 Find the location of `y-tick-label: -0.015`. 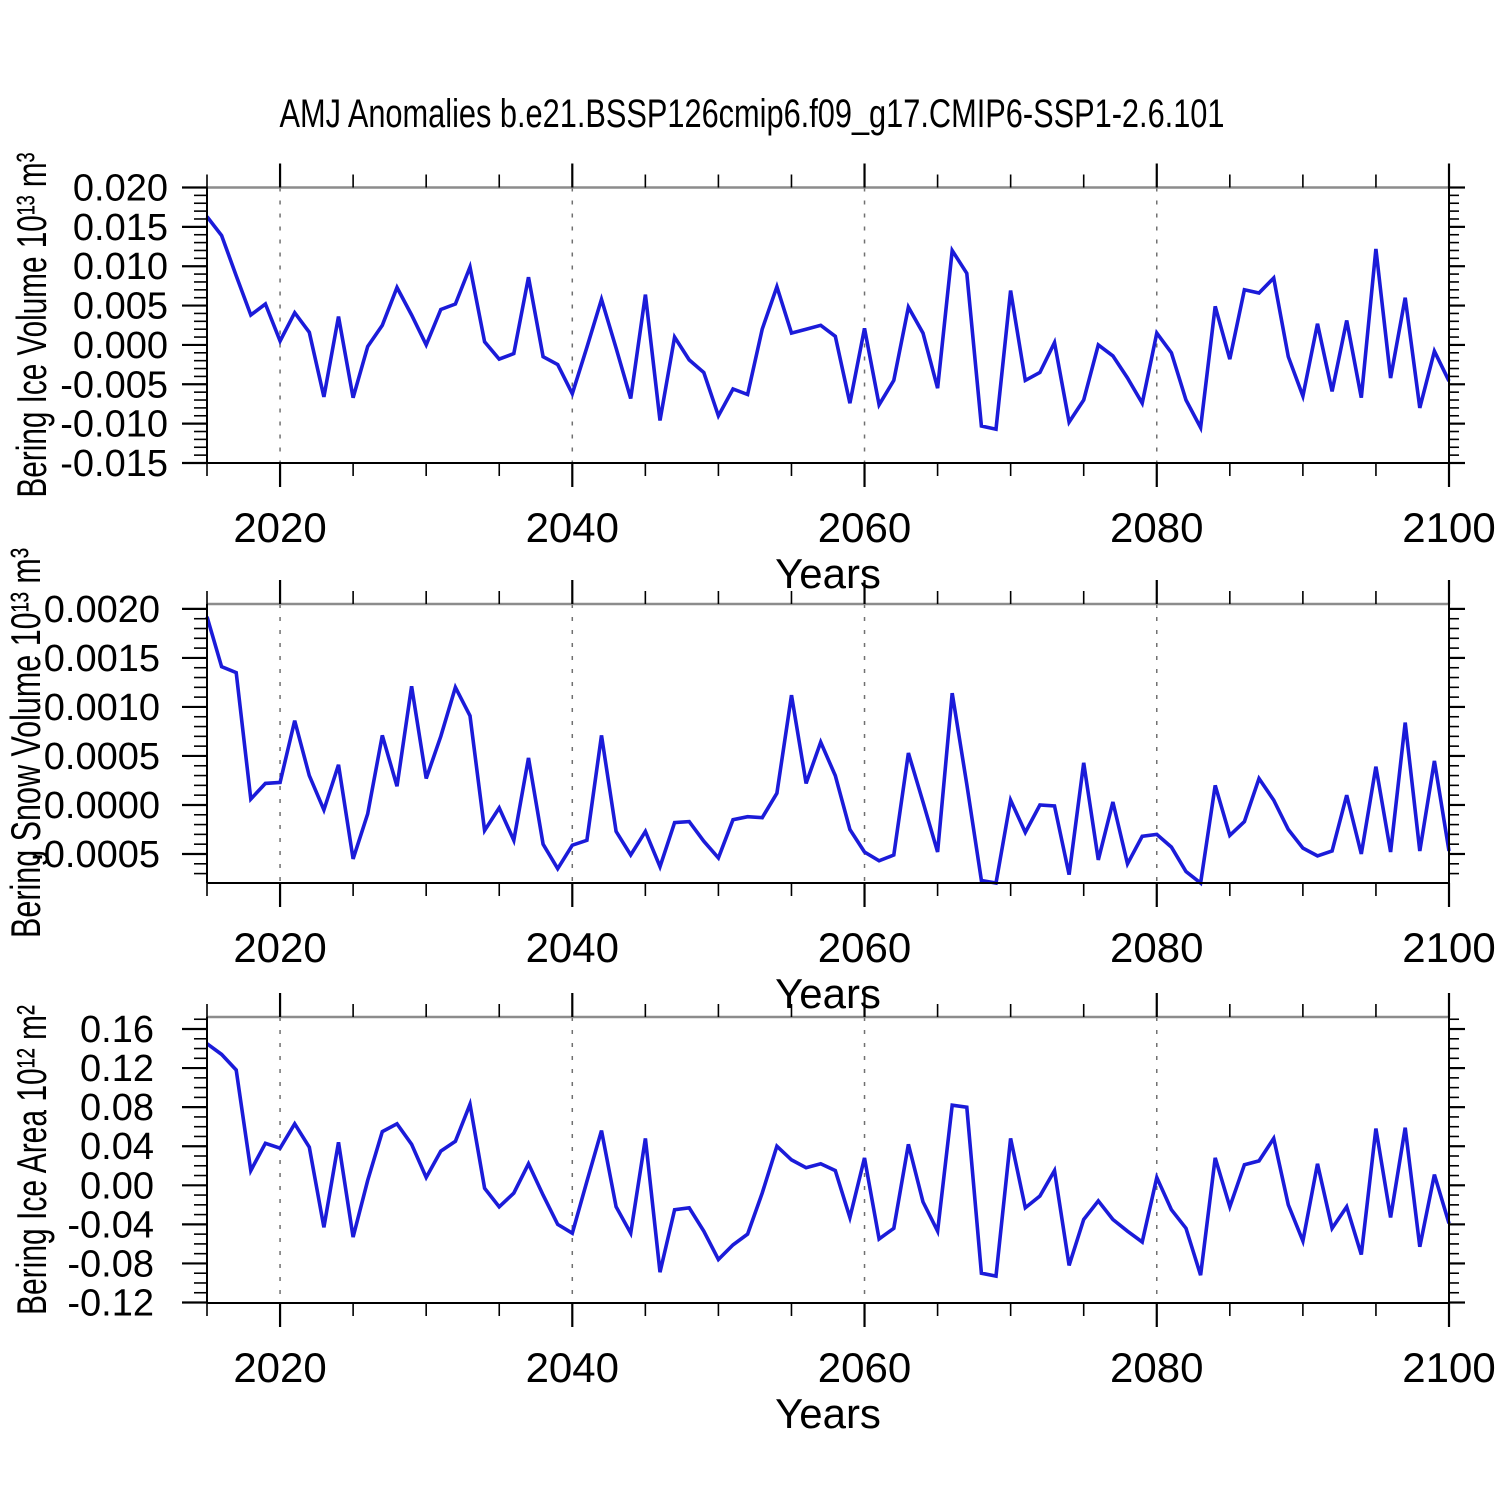

y-tick-label: -0.015 is located at coordinates (114, 464).